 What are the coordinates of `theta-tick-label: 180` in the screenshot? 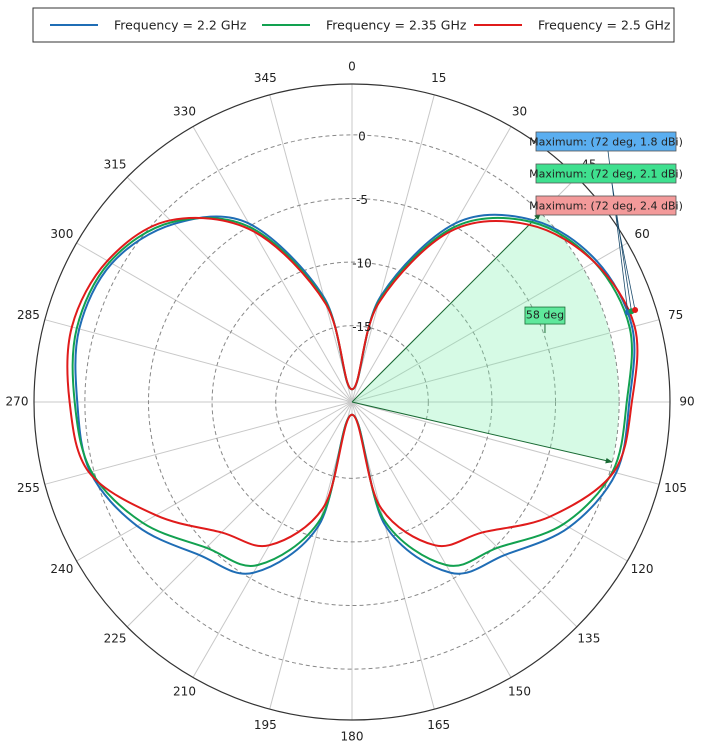 It's located at (352, 737).